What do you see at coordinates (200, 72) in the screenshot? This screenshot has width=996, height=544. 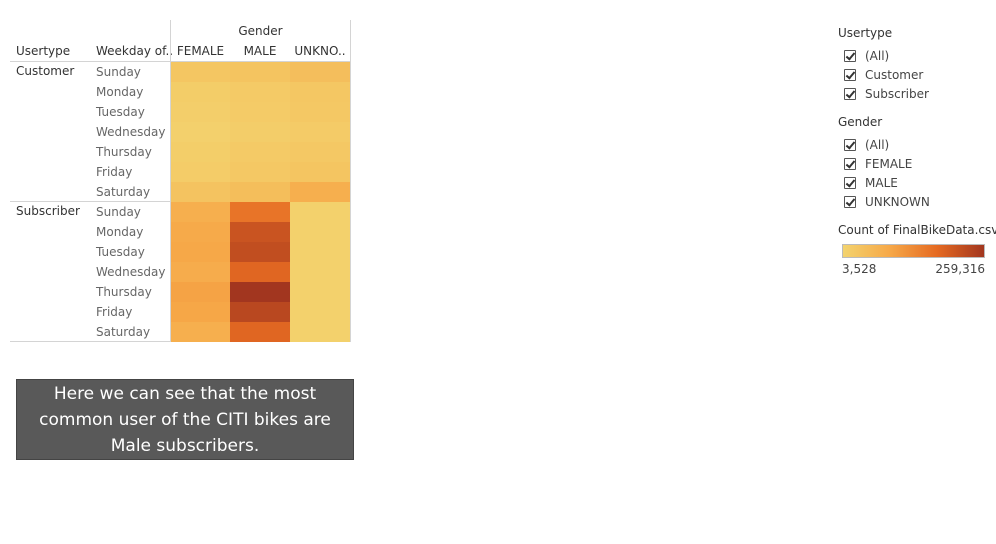 I see `heatmap-cell-customer-sunday-female` at bounding box center [200, 72].